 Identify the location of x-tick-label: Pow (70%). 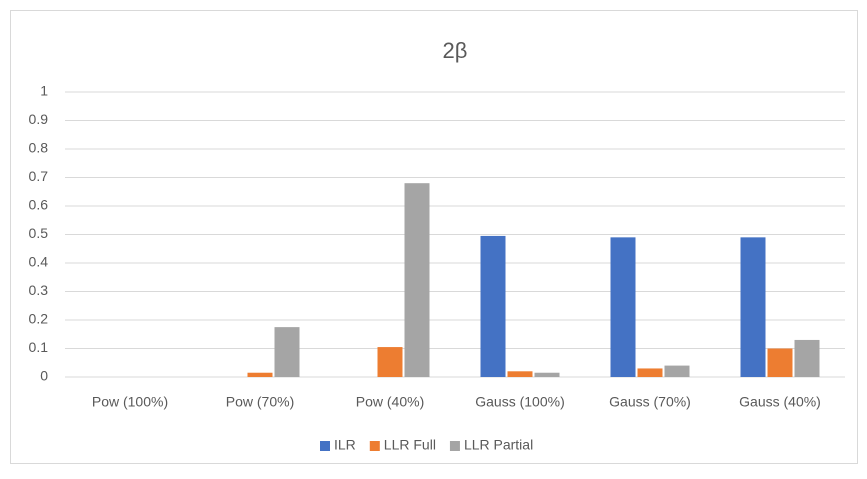
(260, 402).